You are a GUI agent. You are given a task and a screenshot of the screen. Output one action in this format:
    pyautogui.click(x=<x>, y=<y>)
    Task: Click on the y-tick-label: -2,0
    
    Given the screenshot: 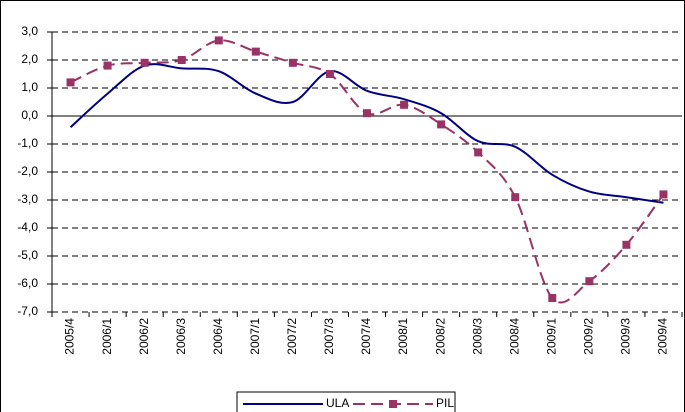 What is the action you would take?
    pyautogui.click(x=27, y=171)
    